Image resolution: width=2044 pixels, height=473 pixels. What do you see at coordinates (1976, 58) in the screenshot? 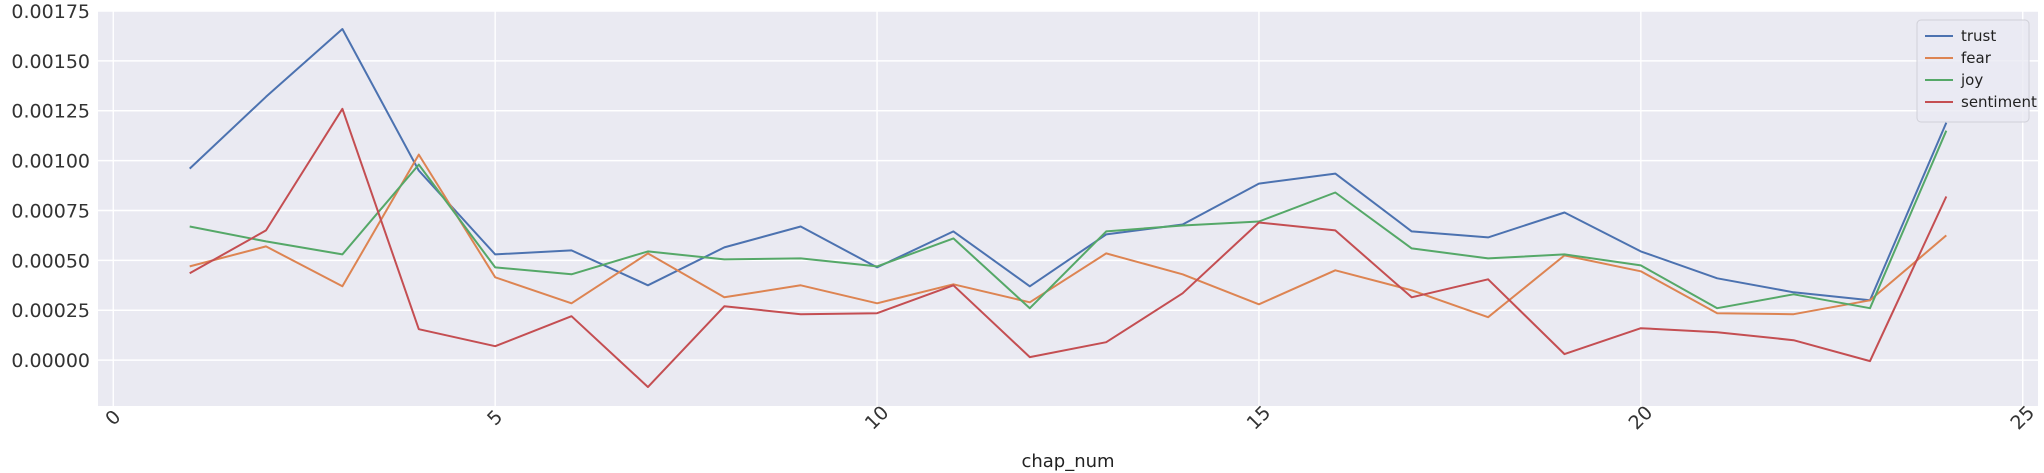
I see `legend-label: fear` at bounding box center [1976, 58].